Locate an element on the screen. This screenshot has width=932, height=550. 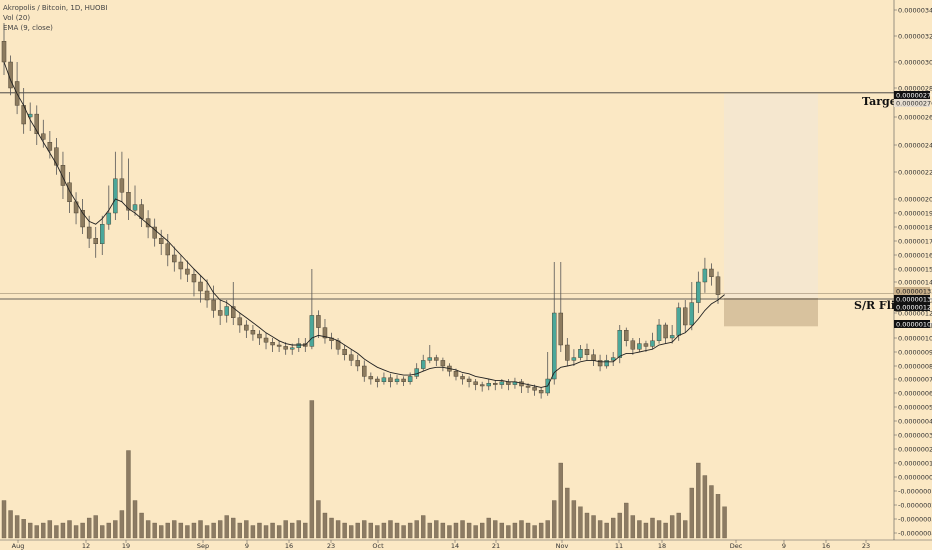
legend-title: Akropolis / Bitcoin, 1D, HUOBI is located at coordinates (55, 8).